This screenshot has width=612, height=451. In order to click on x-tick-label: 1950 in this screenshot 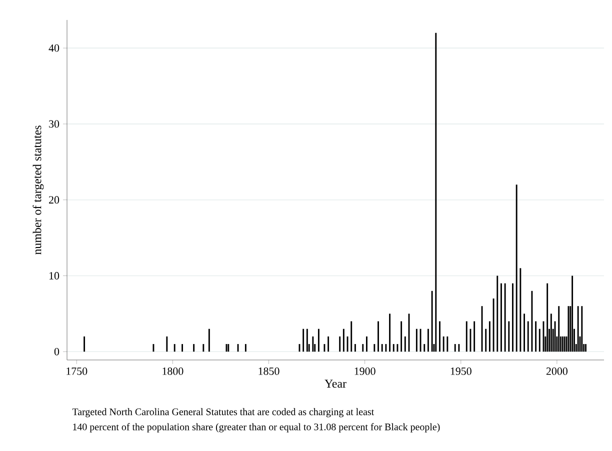, I will do `click(461, 371)`.